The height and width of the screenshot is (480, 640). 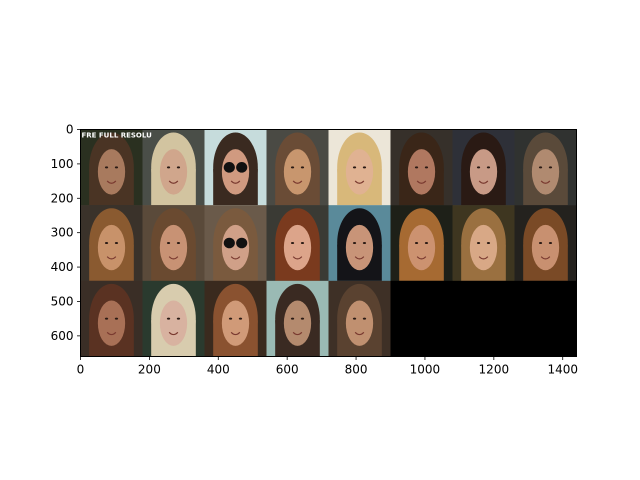 I want to click on x-tick-label: 1200, so click(x=494, y=370).